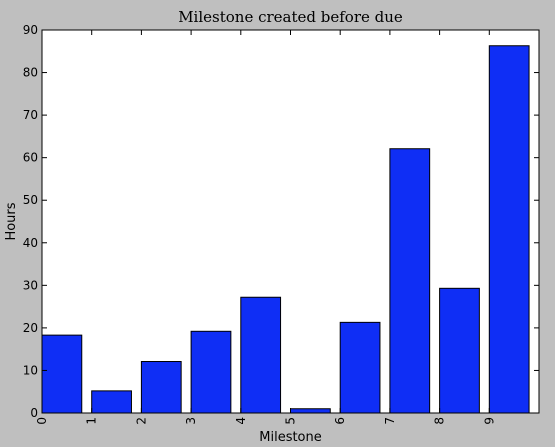 This screenshot has height=447, width=555. I want to click on y-tick-label: 10, so click(30, 370).